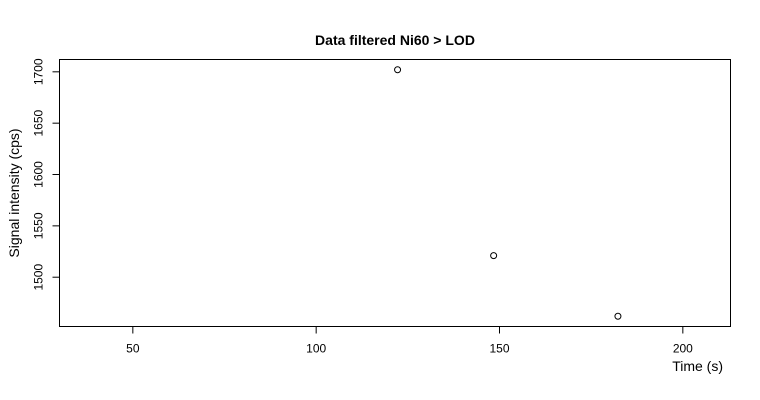 The width and height of the screenshot is (760, 400). Describe the element at coordinates (39, 174) in the screenshot. I see `y-tick-label: 1600` at that location.